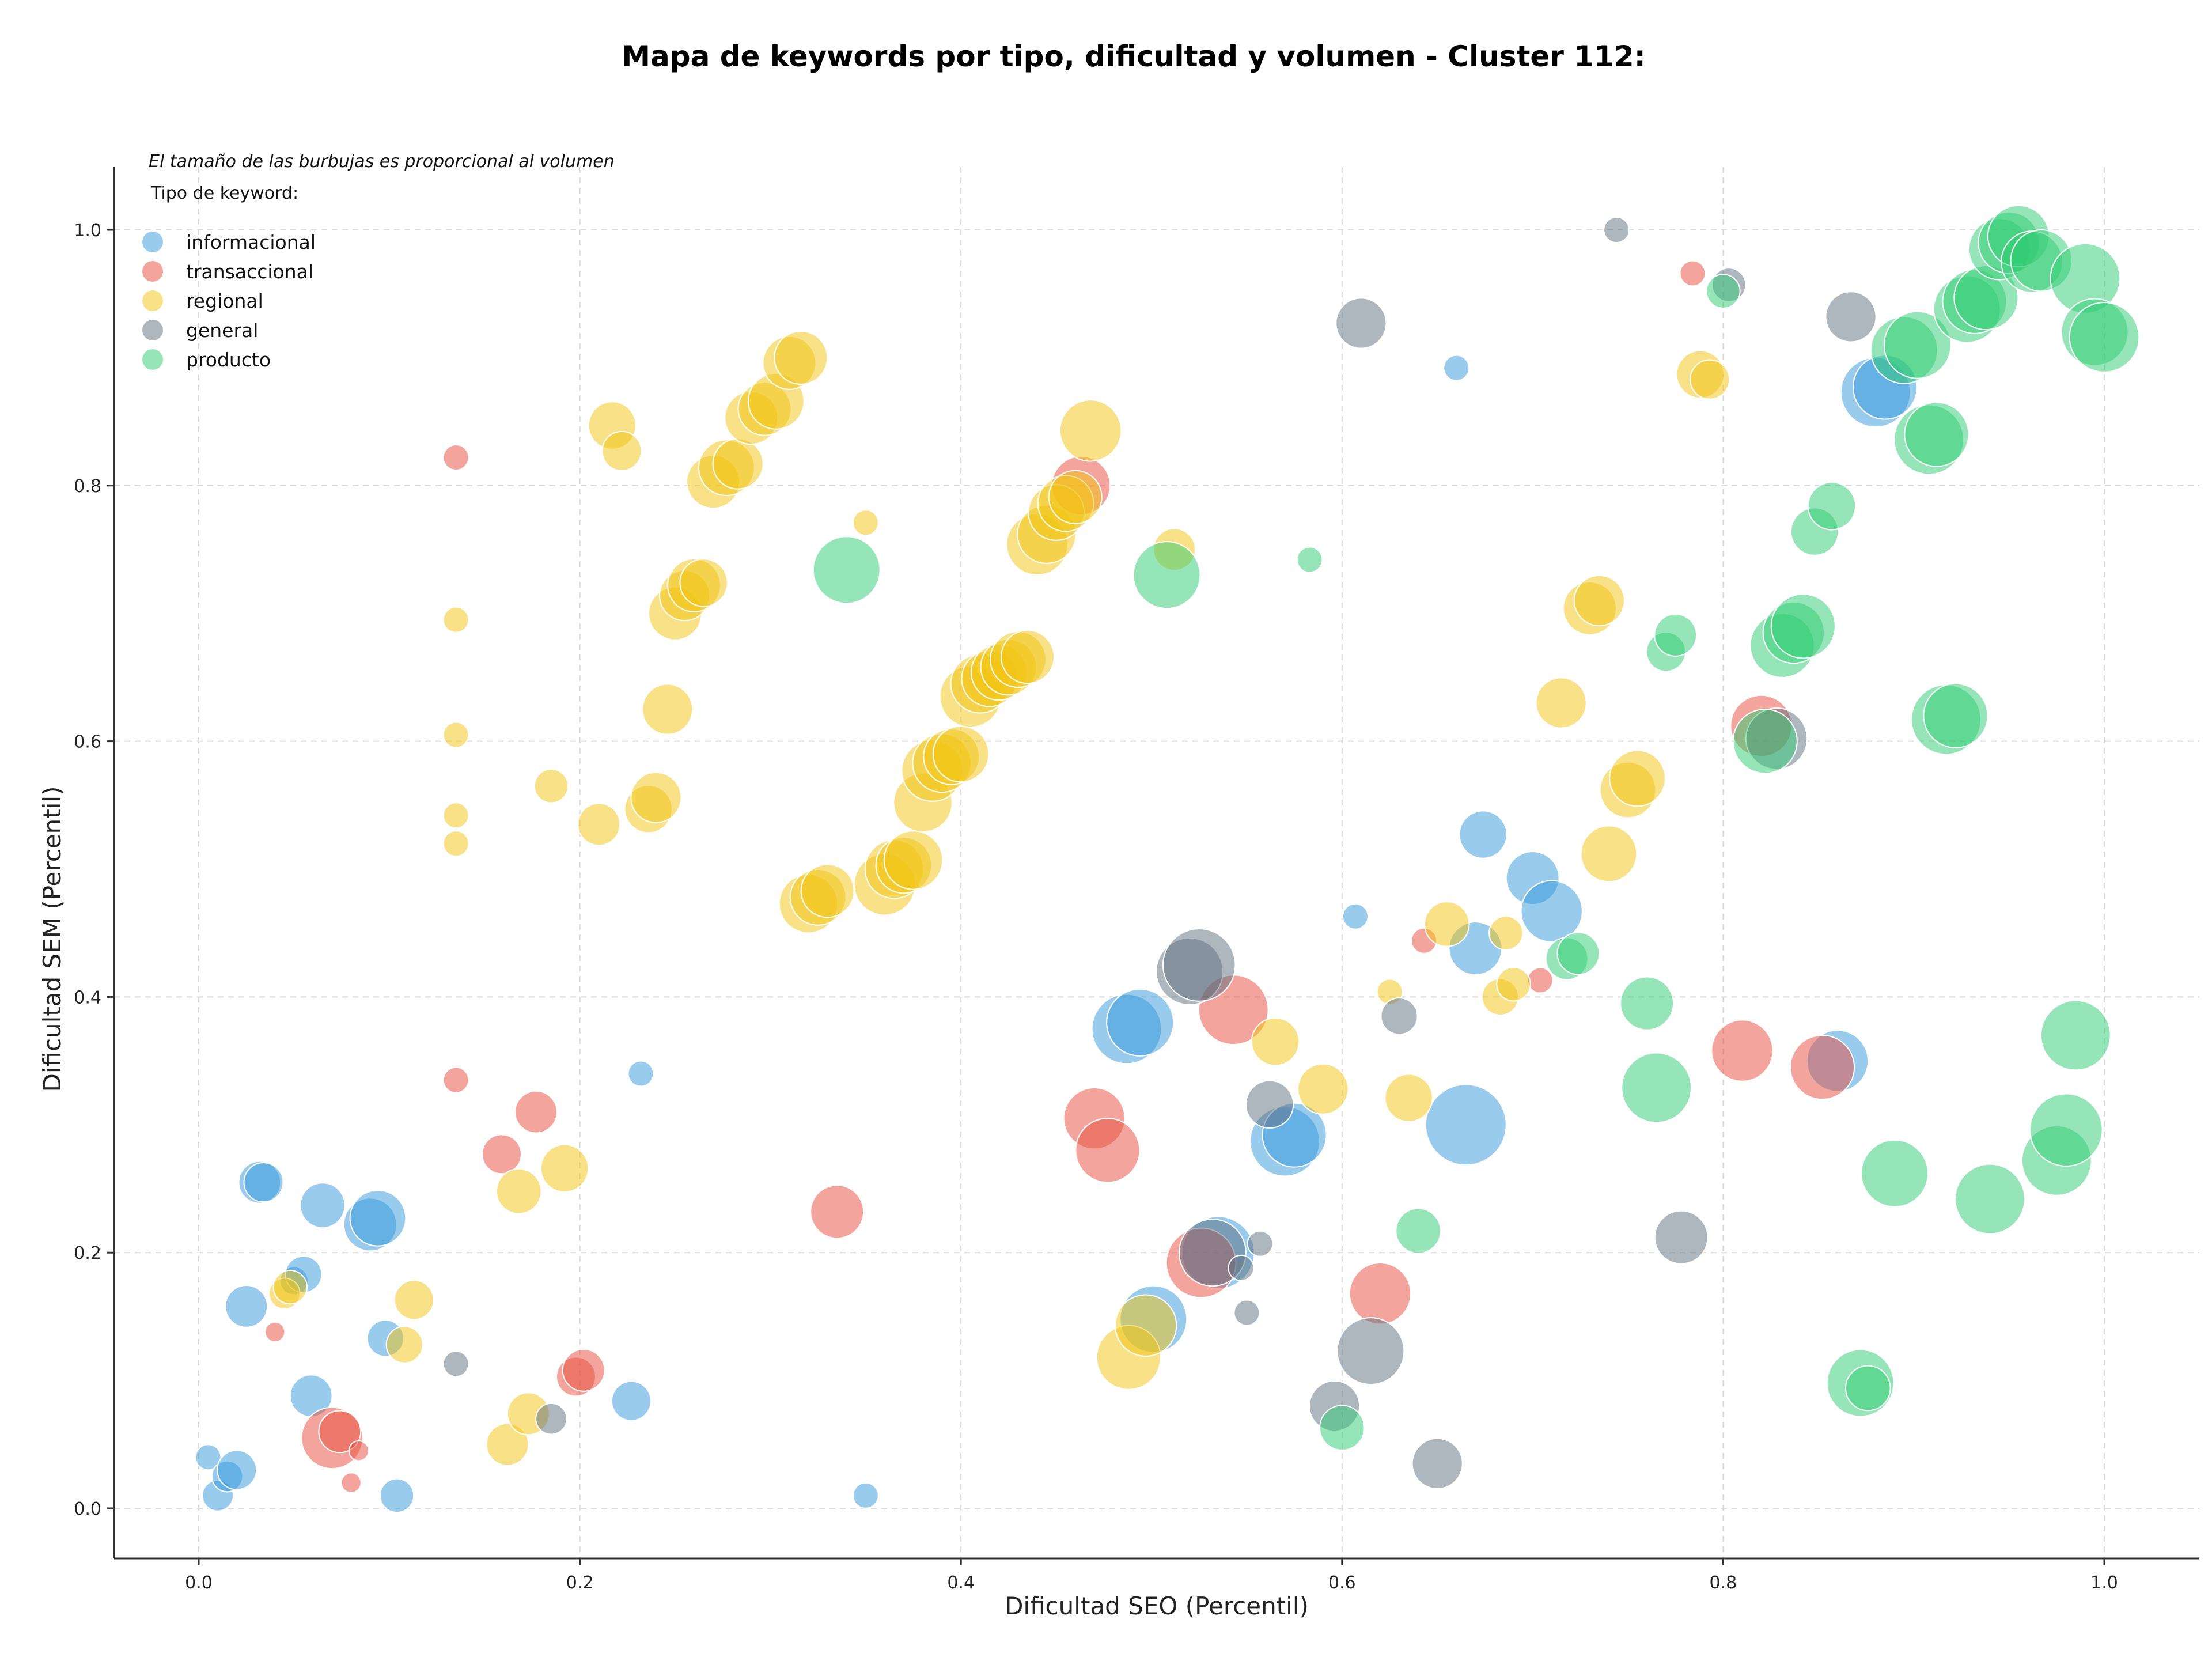  What do you see at coordinates (52, 939) in the screenshot?
I see `y-axis-label: Dificultad SEM (Percentil)` at bounding box center [52, 939].